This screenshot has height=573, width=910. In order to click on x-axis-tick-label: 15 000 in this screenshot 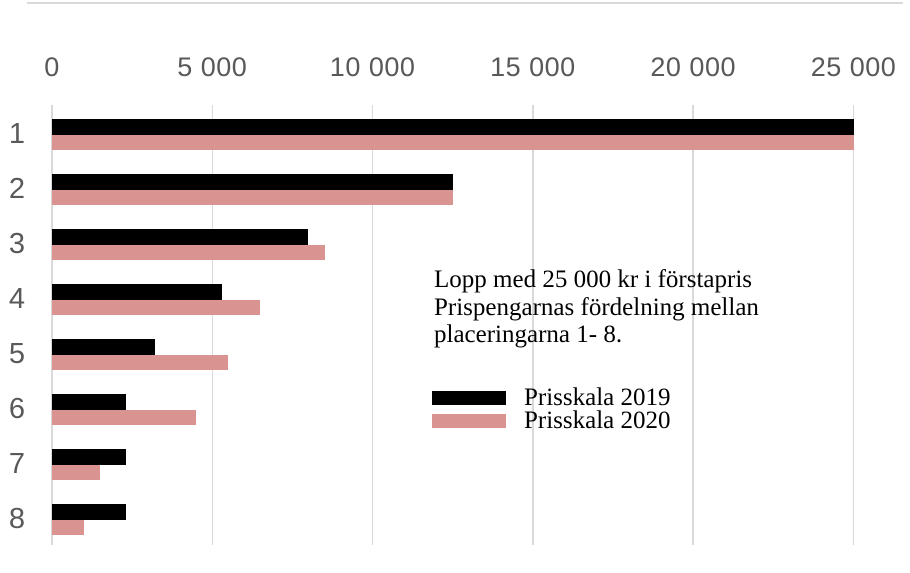, I will do `click(533, 67)`.